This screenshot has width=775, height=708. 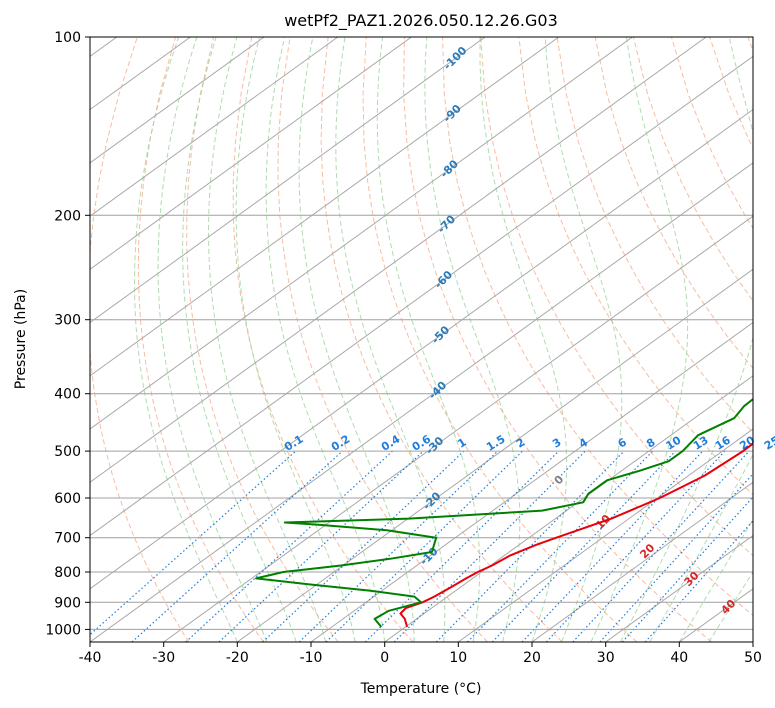 I want to click on y-tick-label: 900, so click(x=67, y=603).